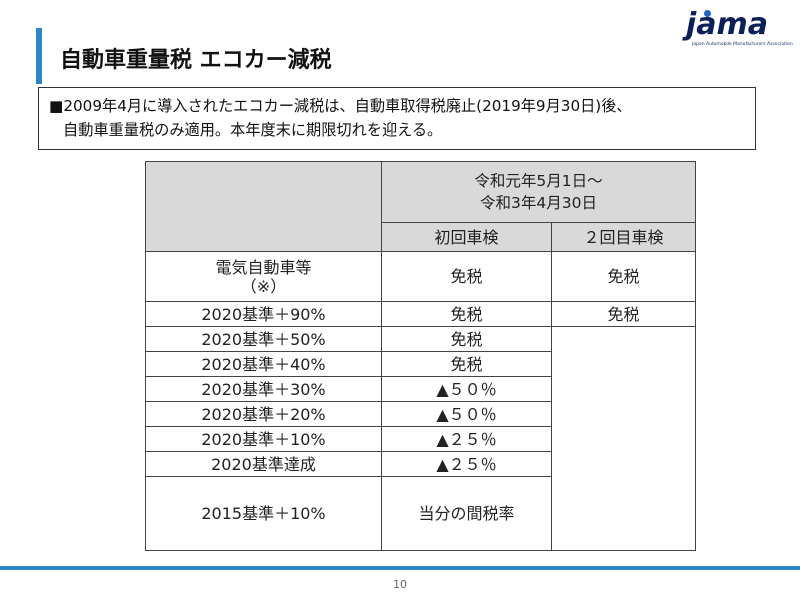 The height and width of the screenshot is (600, 800). What do you see at coordinates (623, 438) in the screenshot?
I see `second-inspection-empty-cell` at bounding box center [623, 438].